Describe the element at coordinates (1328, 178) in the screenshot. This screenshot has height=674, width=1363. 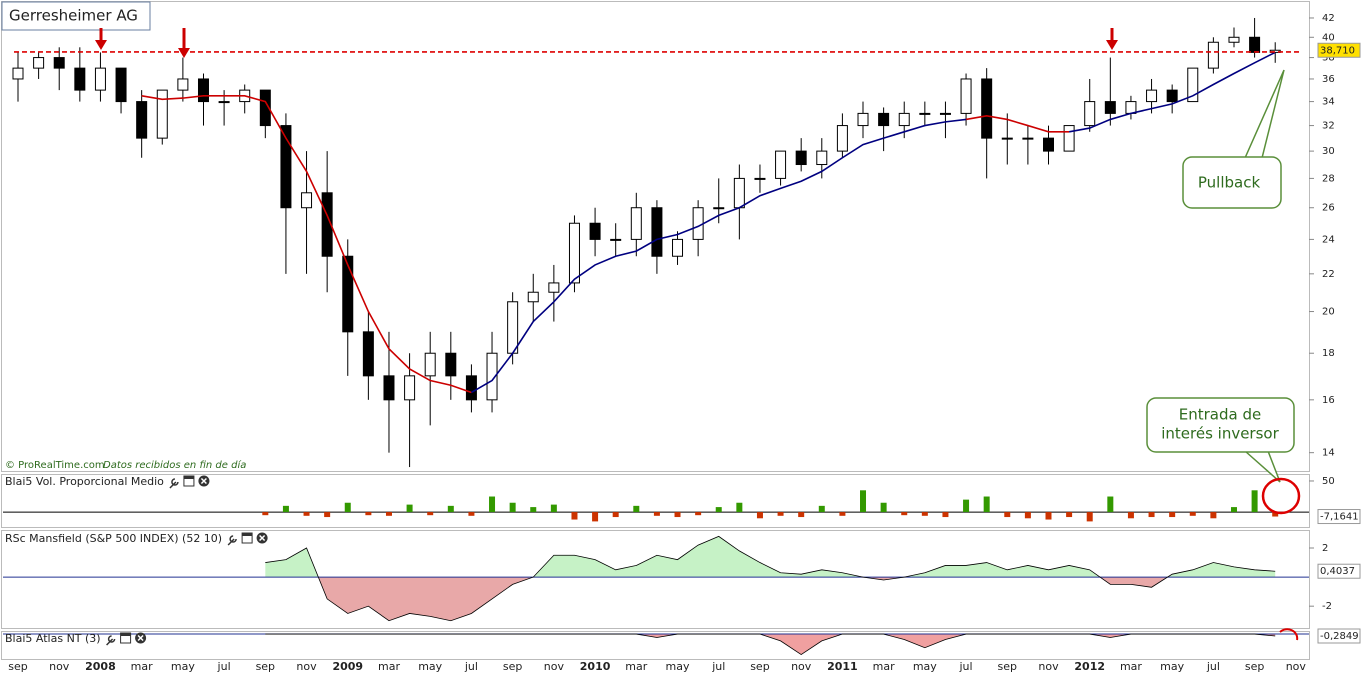
I see `y-tick-label: 28` at that location.